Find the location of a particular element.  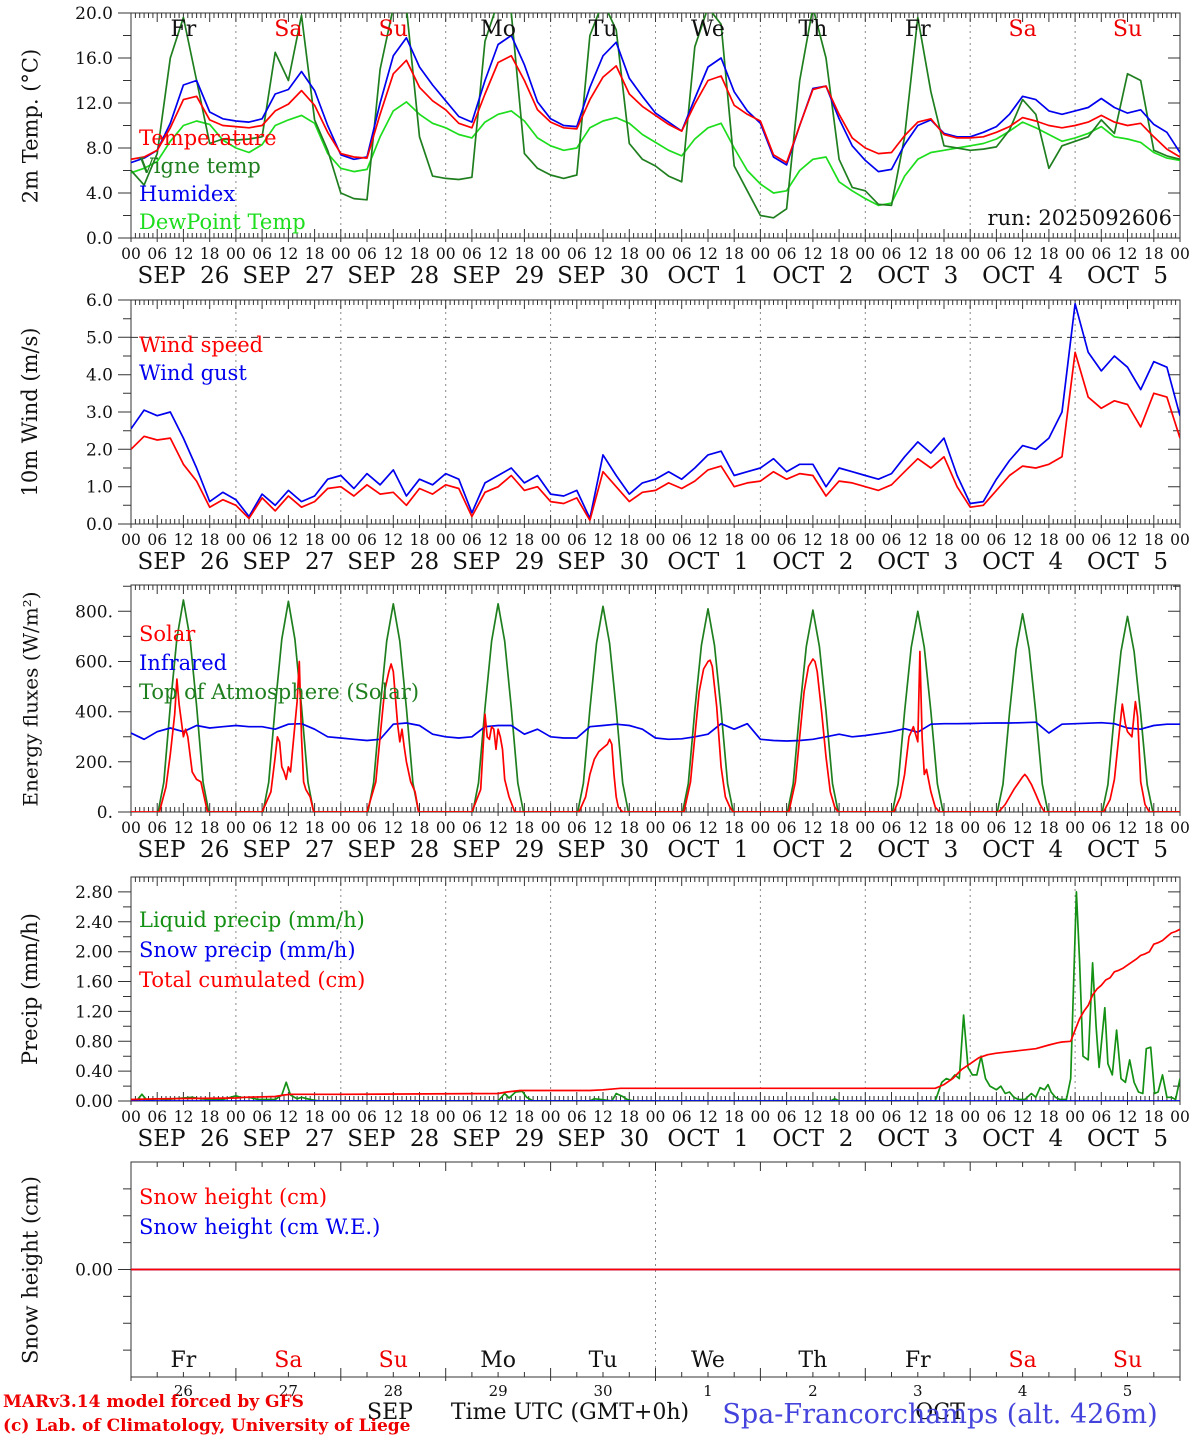

date-label: OCT 4 is located at coordinates (1022, 562).